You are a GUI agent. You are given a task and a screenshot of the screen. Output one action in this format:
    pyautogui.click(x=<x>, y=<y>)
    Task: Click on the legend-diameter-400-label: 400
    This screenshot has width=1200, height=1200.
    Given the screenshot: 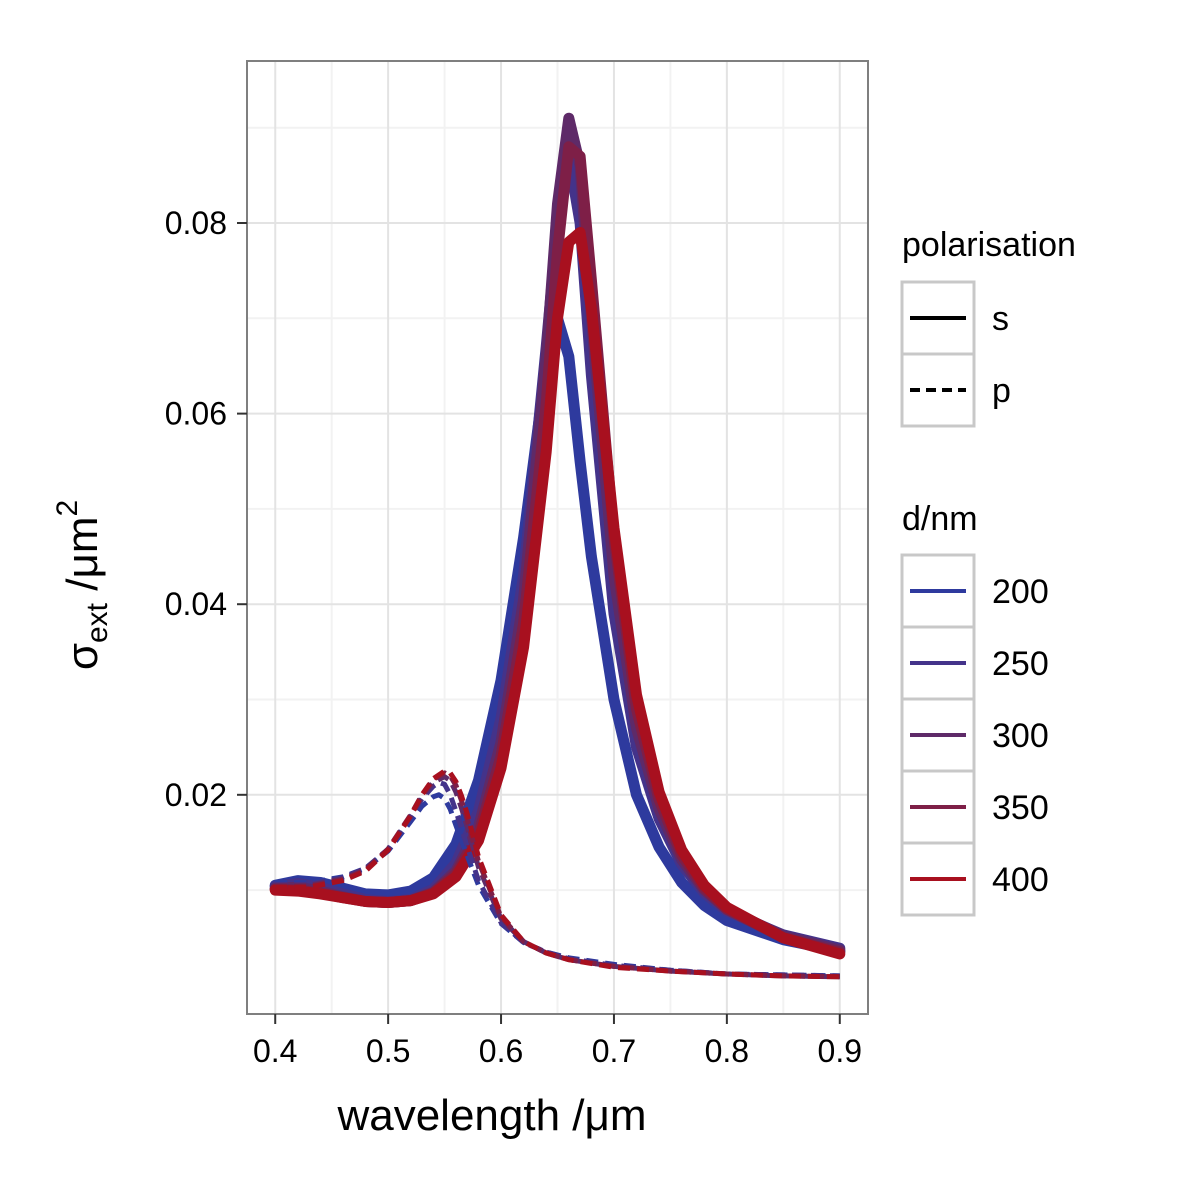 What is the action you would take?
    pyautogui.click(x=1020, y=880)
    